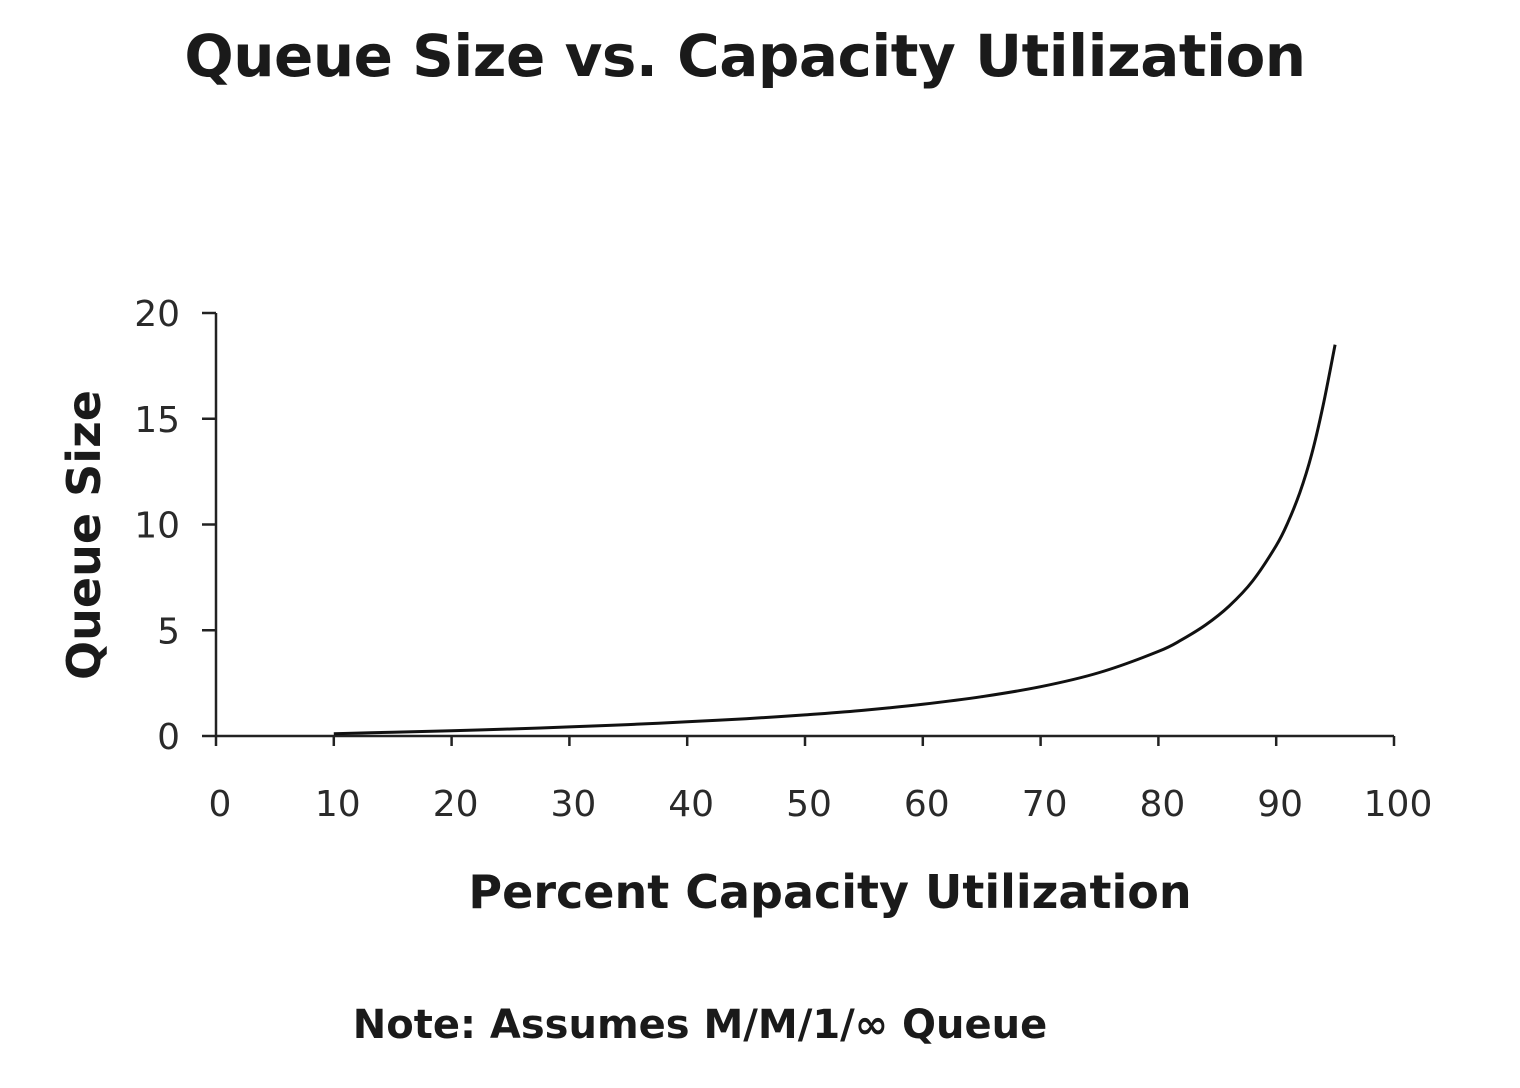  I want to click on x-axis-label: Percent Capacity Utilization, so click(829, 892).